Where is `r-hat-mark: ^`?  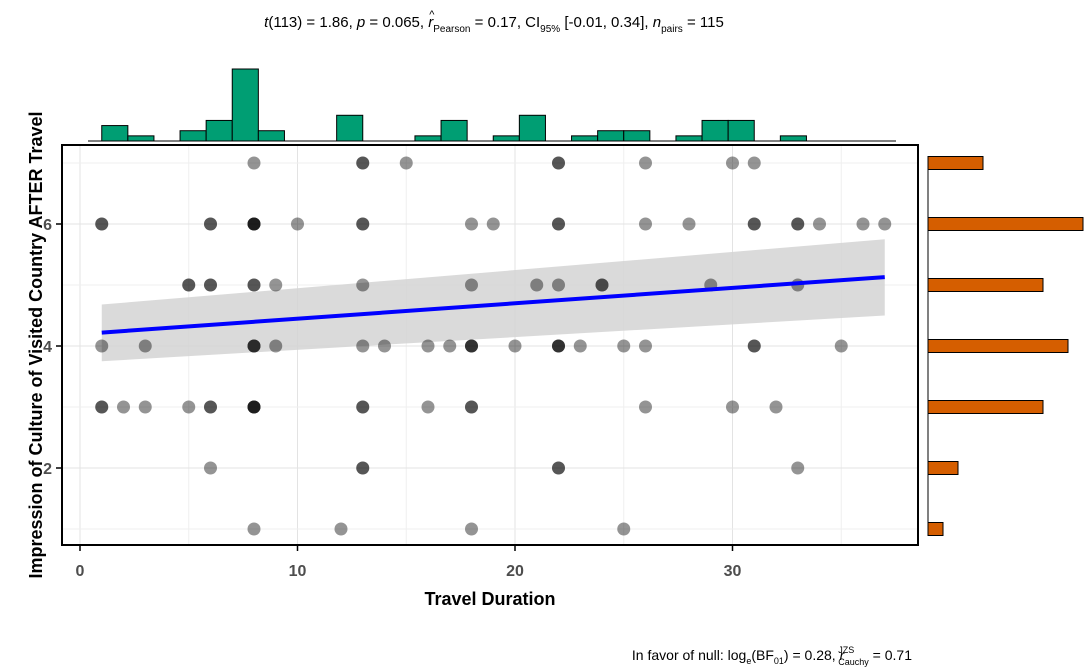
r-hat-mark: ^ is located at coordinates (432, 15).